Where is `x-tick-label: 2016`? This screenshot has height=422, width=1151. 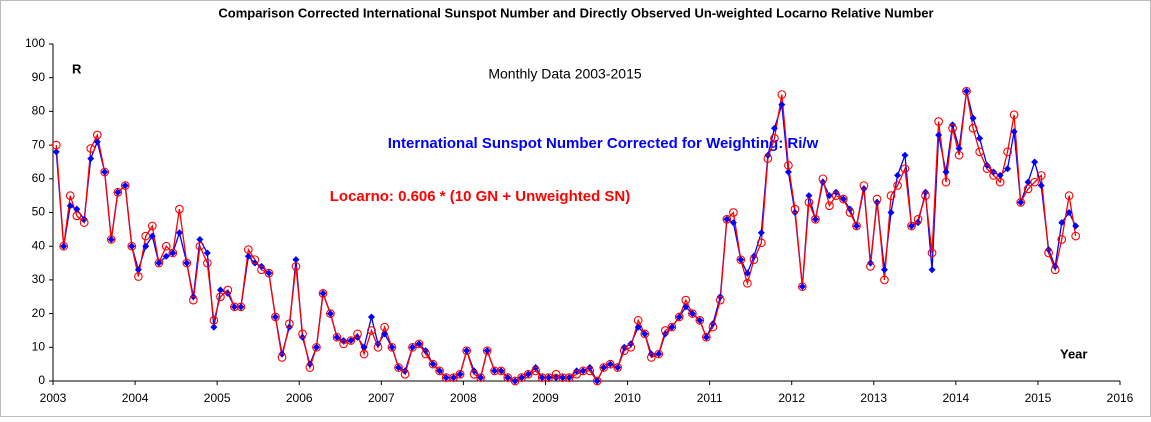
x-tick-label: 2016 is located at coordinates (1120, 398).